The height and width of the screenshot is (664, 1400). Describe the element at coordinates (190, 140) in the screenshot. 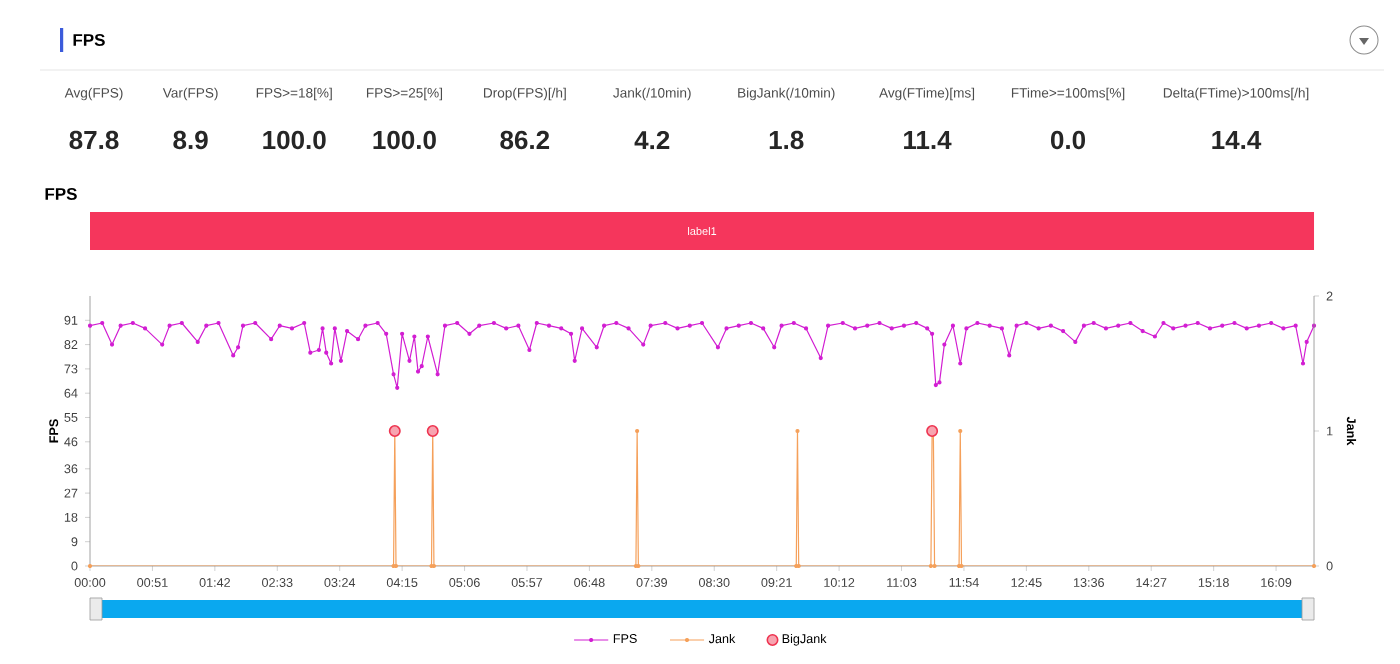

I see `text: 8.9` at that location.